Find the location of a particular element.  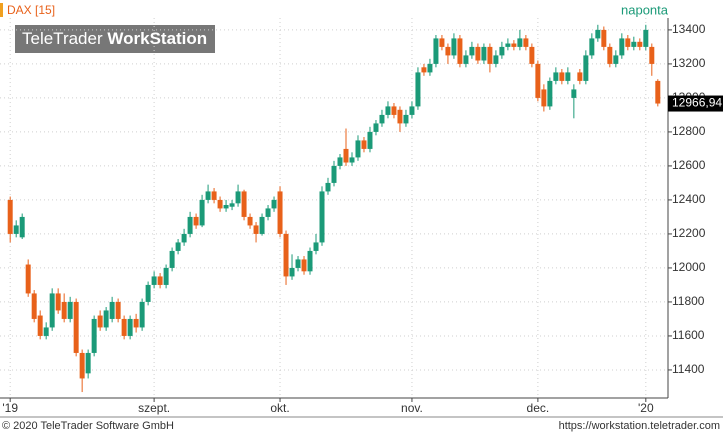

y-tick-label: 12600 is located at coordinates (689, 165).